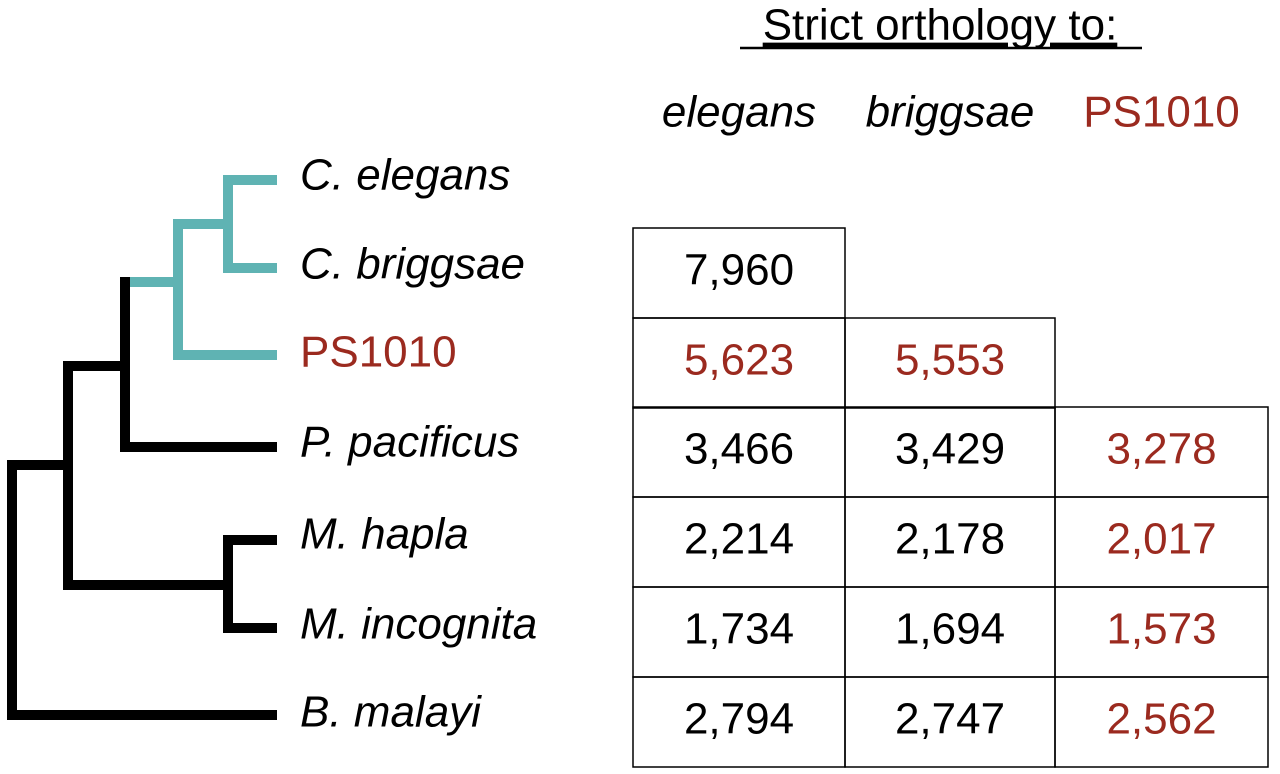 Image resolution: width=1280 pixels, height=774 pixels. Describe the element at coordinates (739, 270) in the screenshot. I see `cell-value: 7,960` at that location.